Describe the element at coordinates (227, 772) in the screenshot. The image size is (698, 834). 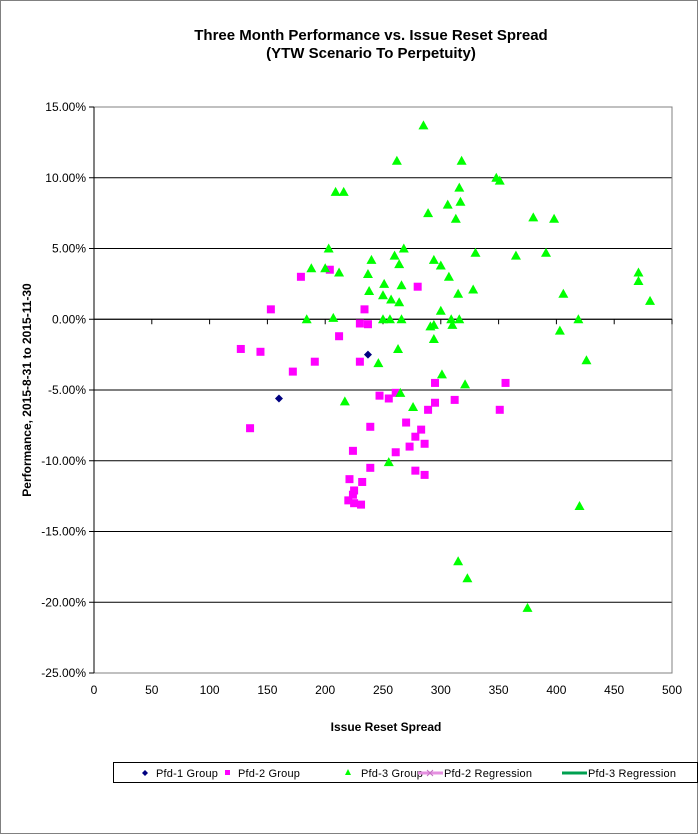
I see `legend-square-icon` at that location.